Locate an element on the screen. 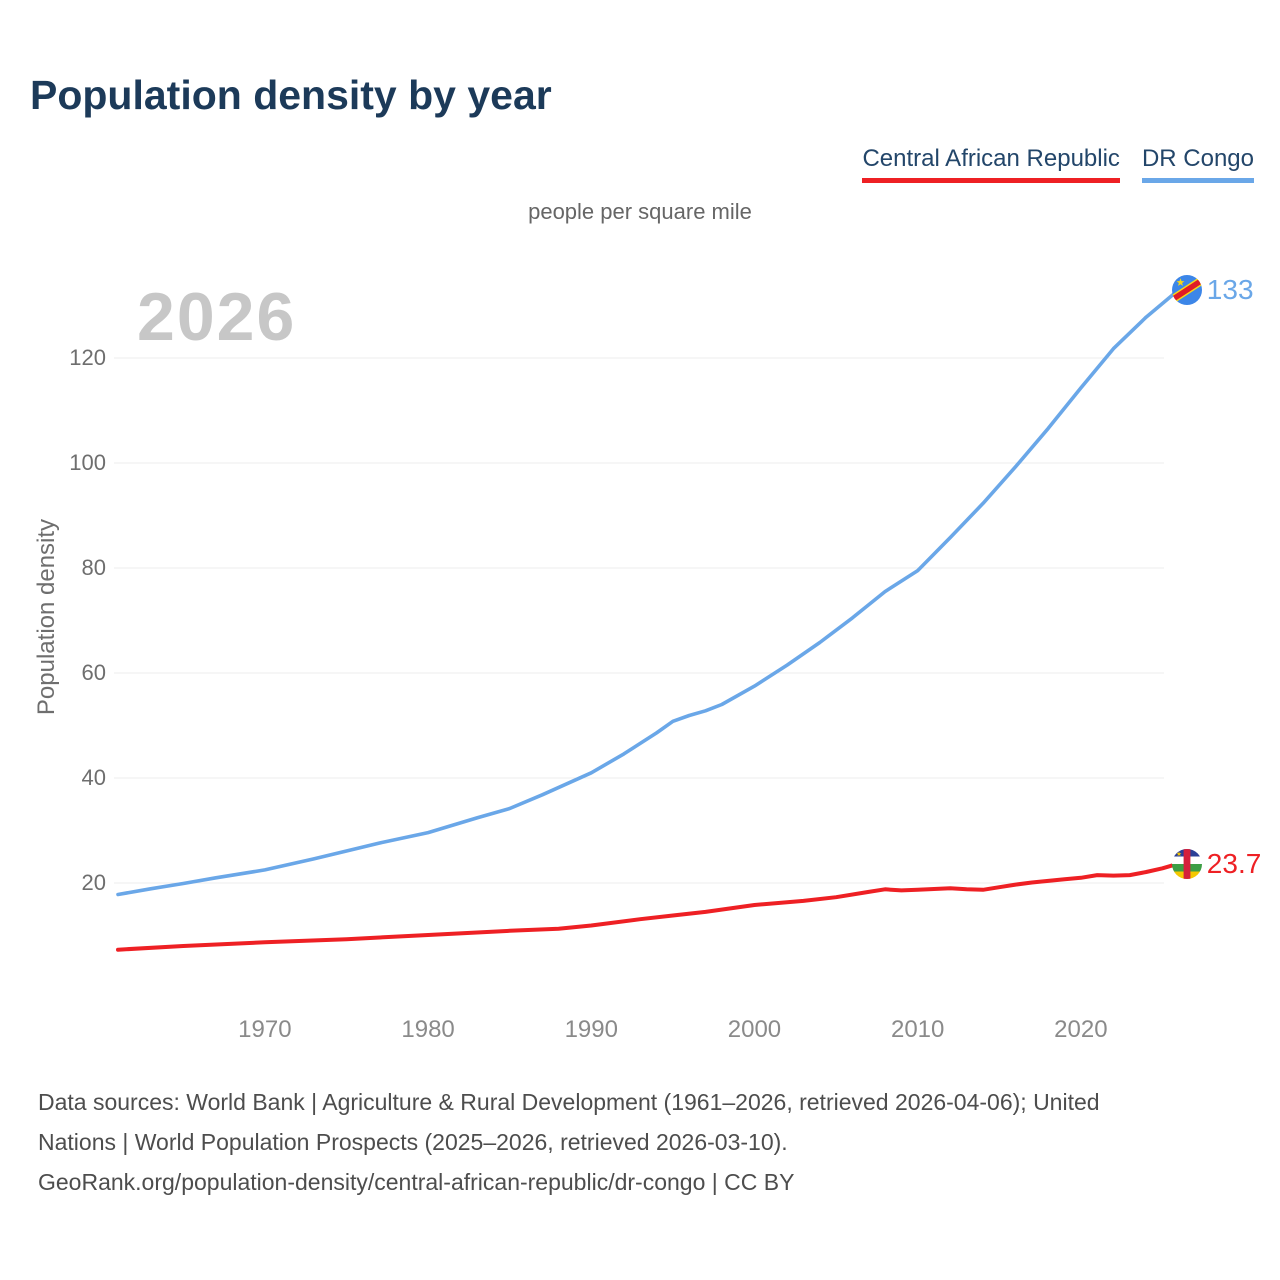 The image size is (1280, 1280). y-tick-label: 120 is located at coordinates (87, 357).